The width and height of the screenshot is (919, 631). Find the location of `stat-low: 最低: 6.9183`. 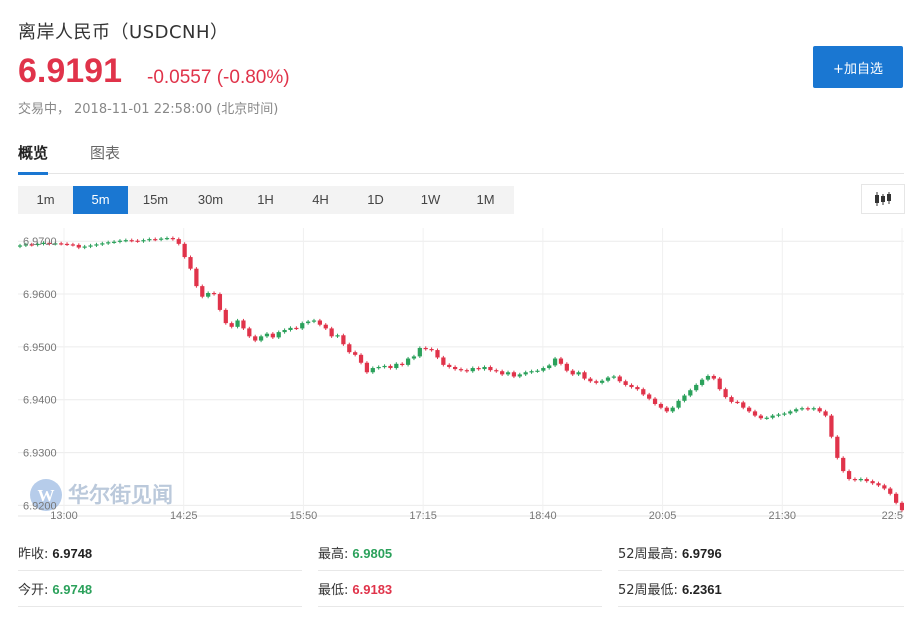

stat-low: 最低: 6.9183 is located at coordinates (460, 590).